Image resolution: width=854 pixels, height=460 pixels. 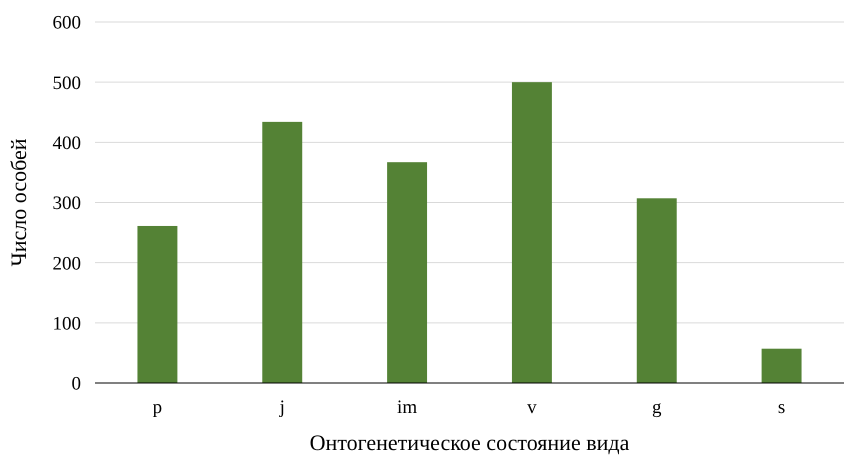 I want to click on y-tick-label: 600, so click(x=66, y=23).